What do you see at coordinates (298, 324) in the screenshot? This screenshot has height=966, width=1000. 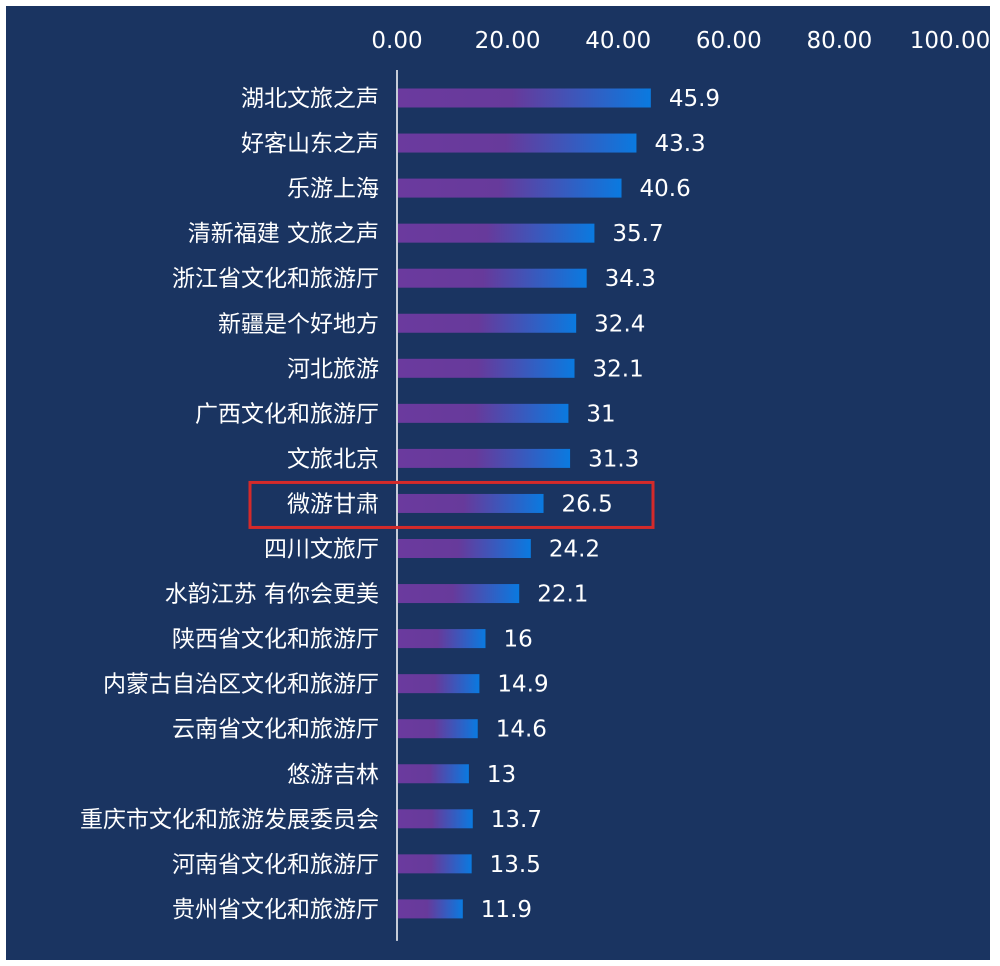 I see `category-label: 新疆是个好地方` at bounding box center [298, 324].